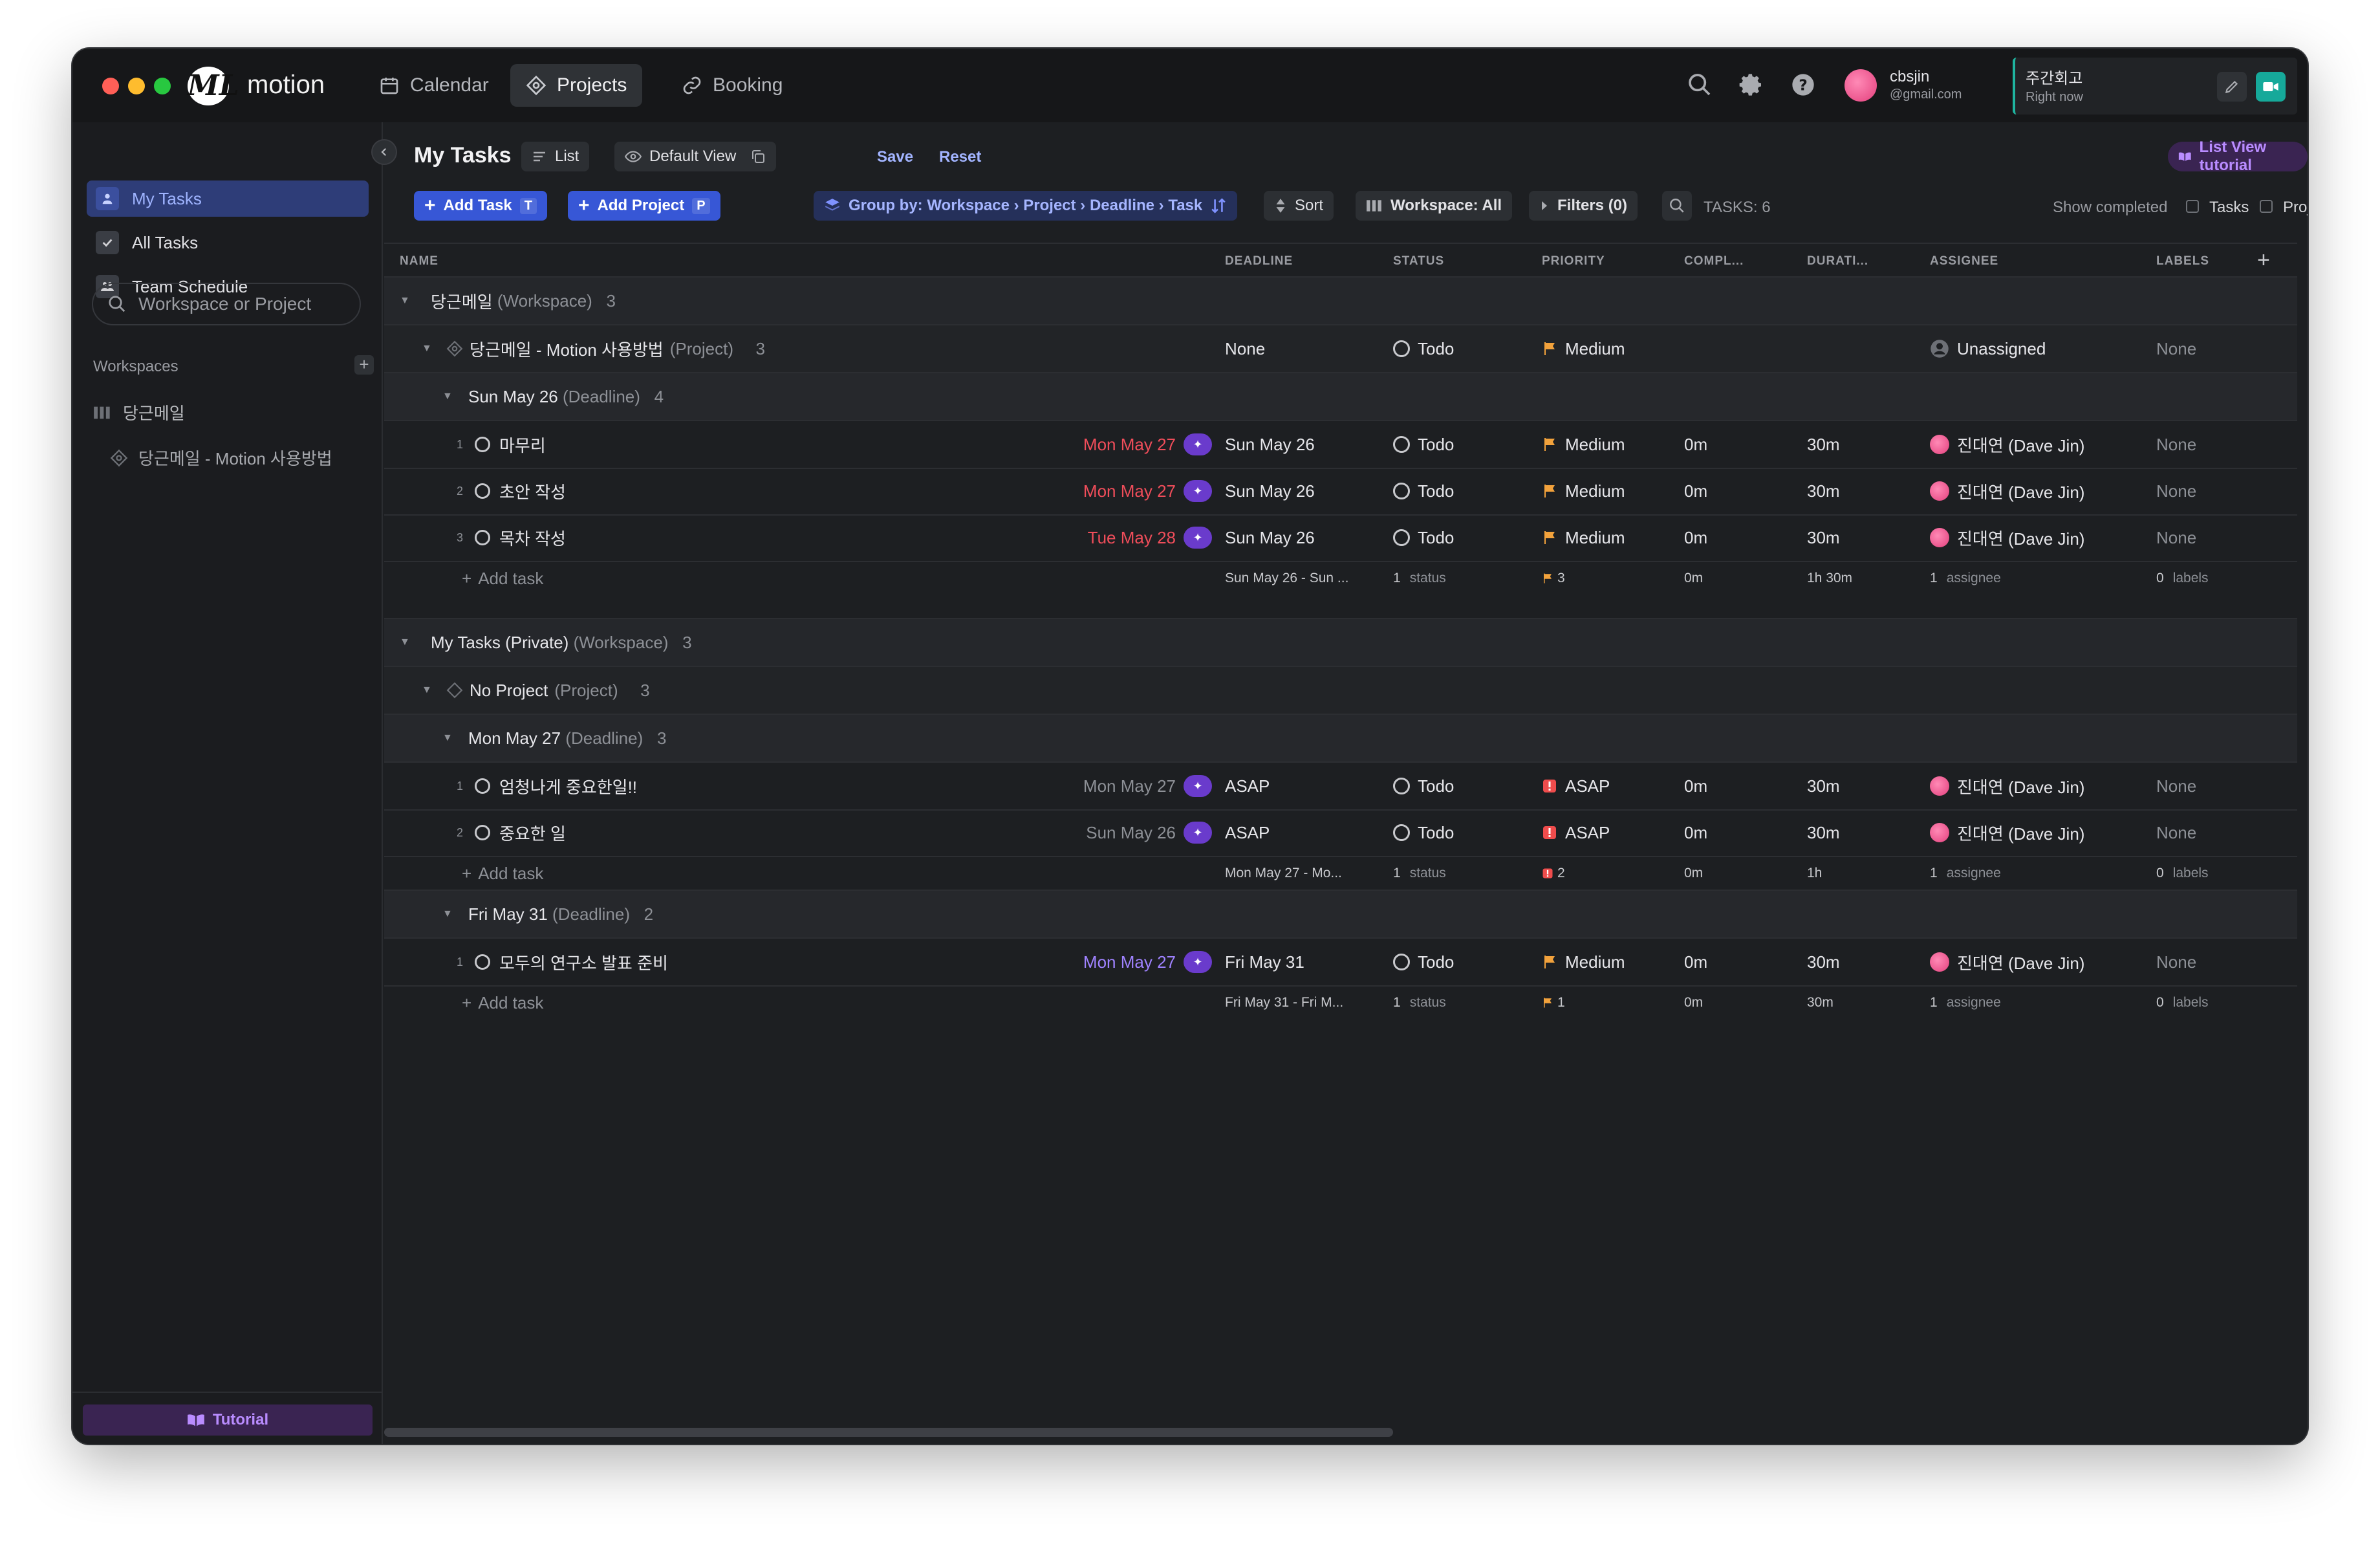  I want to click on nav-booking: Booking, so click(732, 85).